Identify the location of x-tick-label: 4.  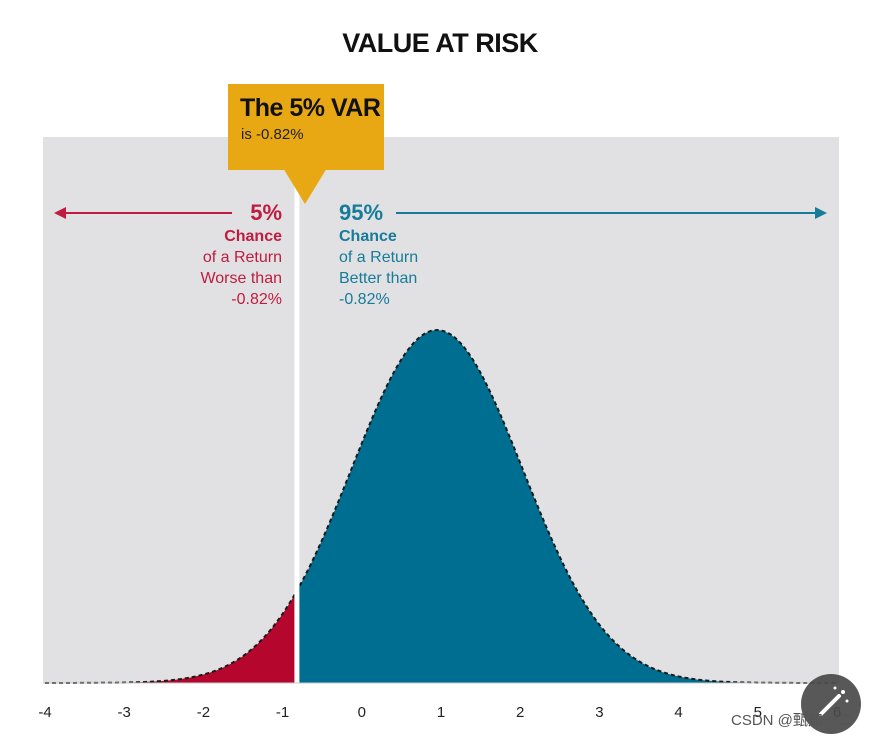
(678, 712).